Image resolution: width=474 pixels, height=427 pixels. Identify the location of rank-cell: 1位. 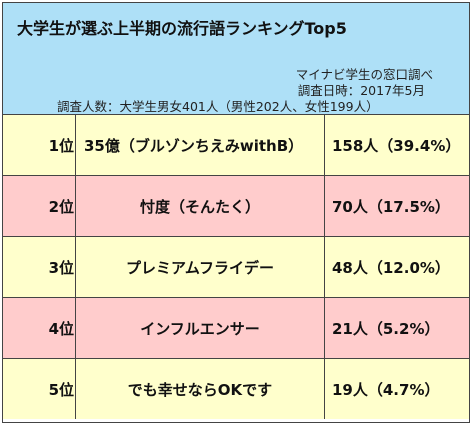
(39, 145).